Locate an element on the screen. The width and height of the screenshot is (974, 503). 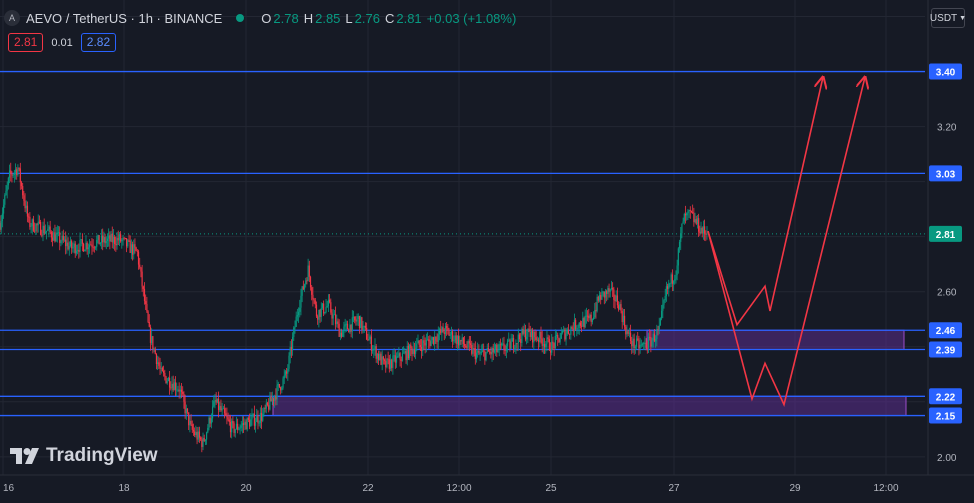
buy-button: 2.82 is located at coordinates (98, 42).